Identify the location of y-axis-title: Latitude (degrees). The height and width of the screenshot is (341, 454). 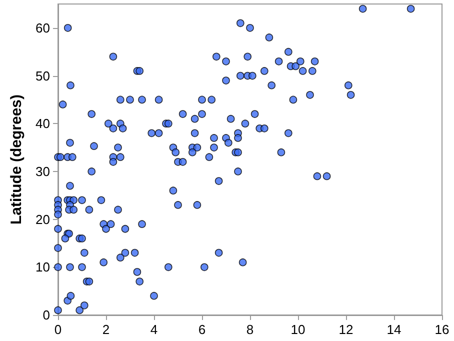
(16, 159).